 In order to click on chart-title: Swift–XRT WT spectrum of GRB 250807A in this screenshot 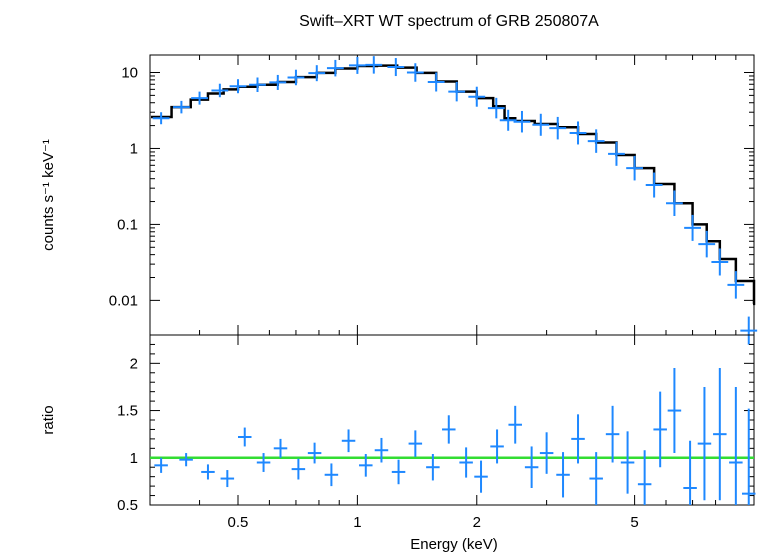, I will do `click(449, 21)`.